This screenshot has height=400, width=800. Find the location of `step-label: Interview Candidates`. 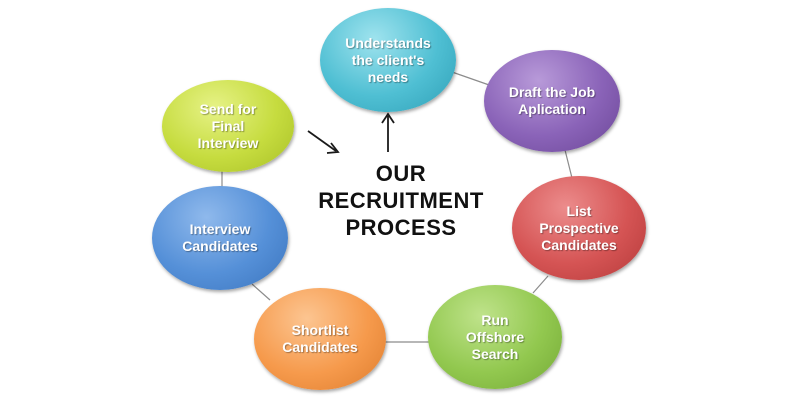

step-label: Interview Candidates is located at coordinates (220, 237).